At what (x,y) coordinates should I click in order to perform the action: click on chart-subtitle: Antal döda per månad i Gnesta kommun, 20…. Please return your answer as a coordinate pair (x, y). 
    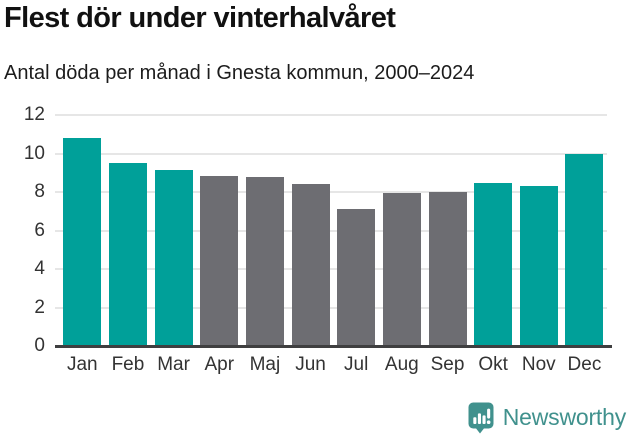
    Looking at the image, I should click on (239, 73).